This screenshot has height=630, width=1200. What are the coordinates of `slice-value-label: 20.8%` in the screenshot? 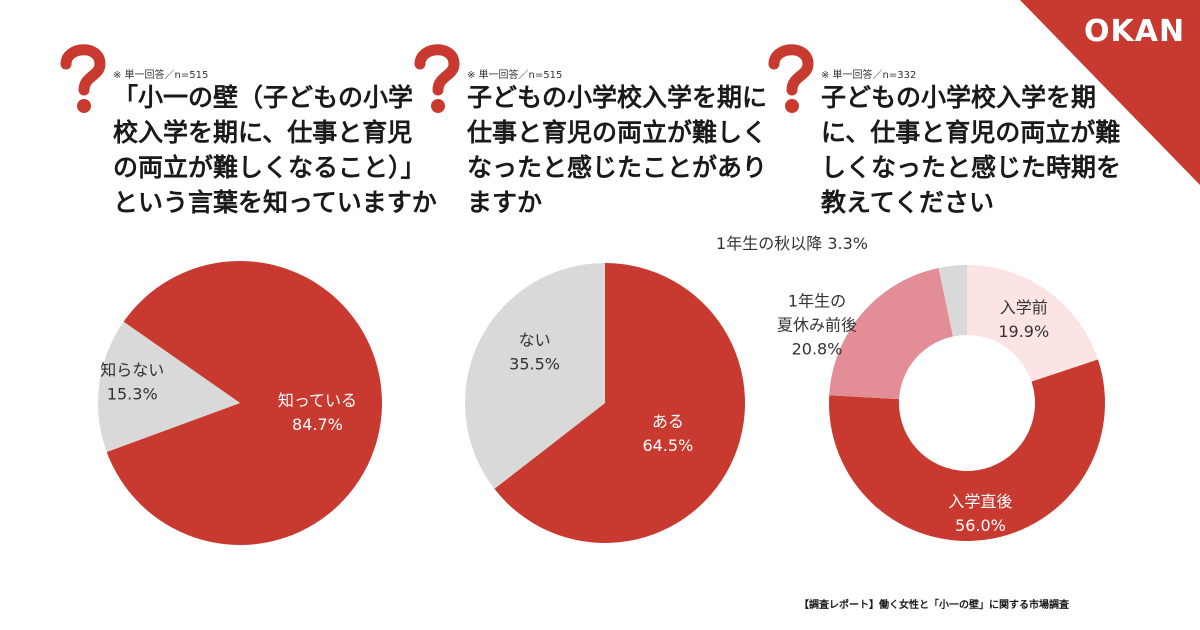 It's located at (817, 349).